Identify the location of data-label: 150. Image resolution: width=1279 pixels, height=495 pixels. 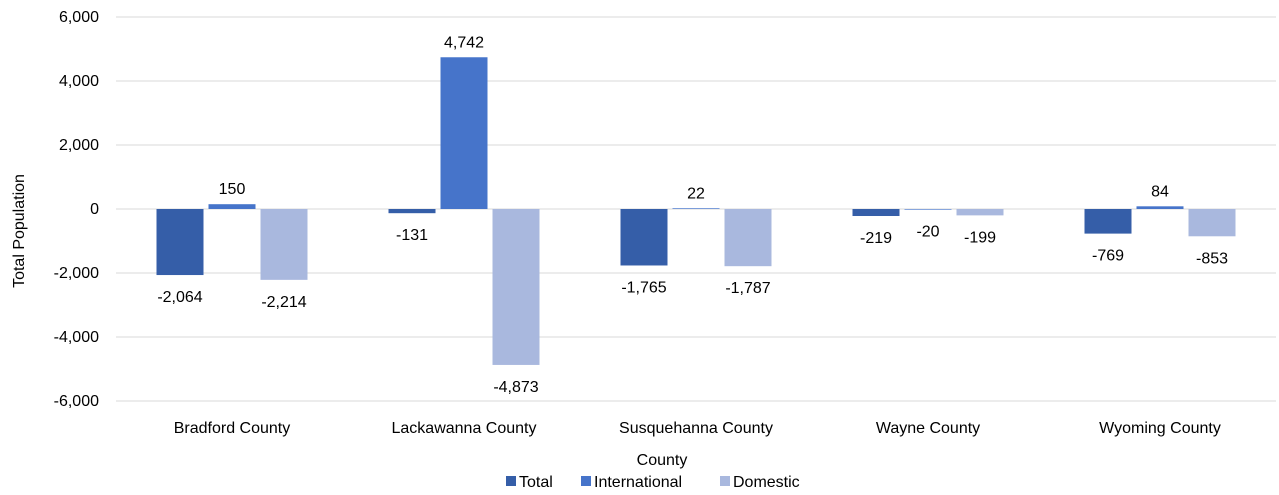
(232, 189).